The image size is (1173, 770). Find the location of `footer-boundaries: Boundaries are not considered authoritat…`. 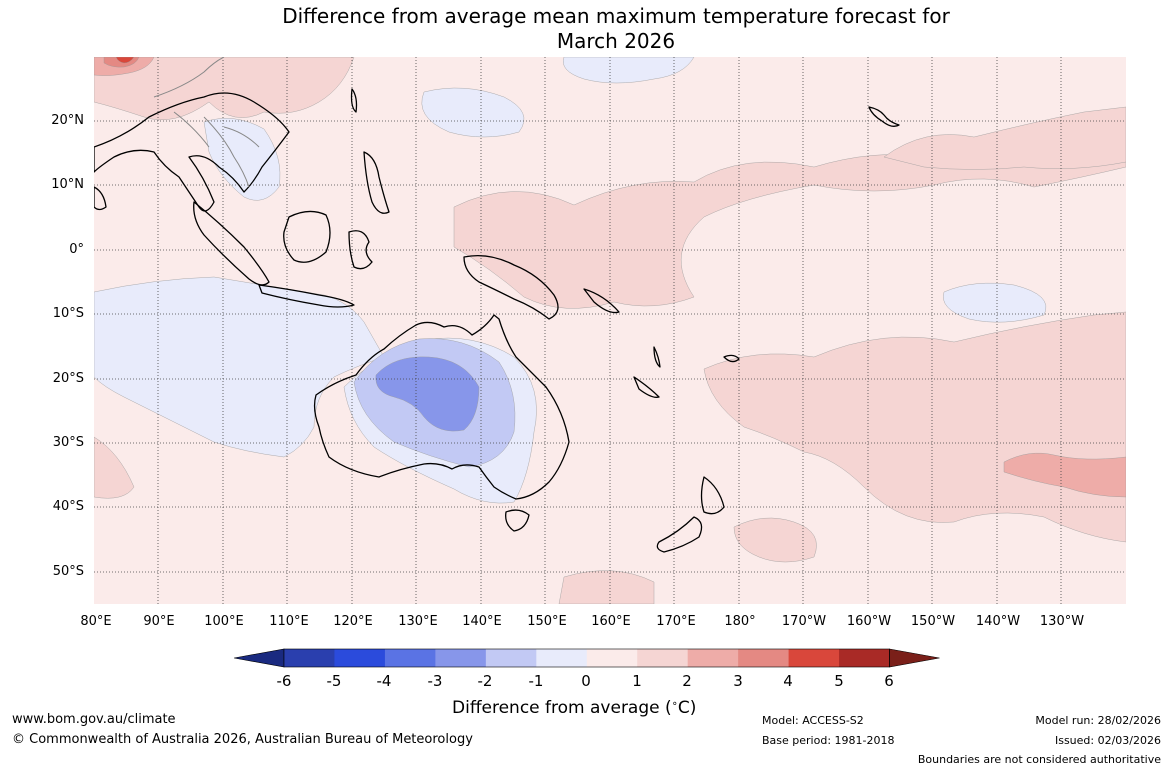

footer-boundaries: Boundaries are not considered authoritat… is located at coordinates (1039, 759).